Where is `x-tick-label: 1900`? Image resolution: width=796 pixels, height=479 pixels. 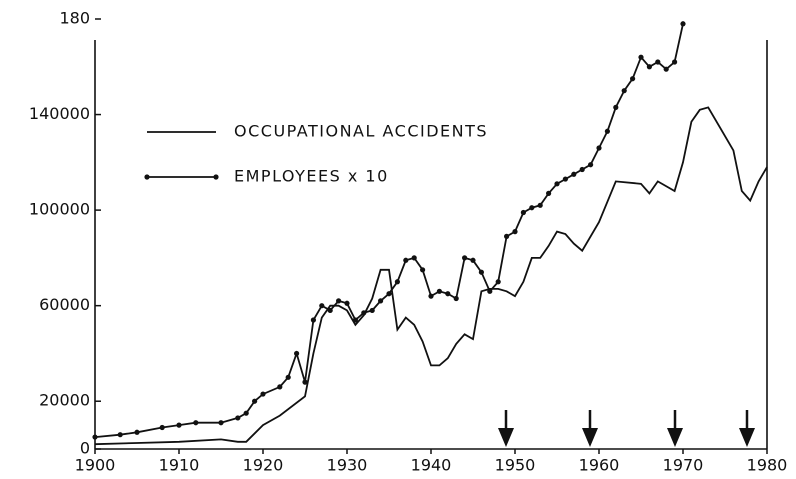
x-tick-label: 1900 is located at coordinates (95, 465).